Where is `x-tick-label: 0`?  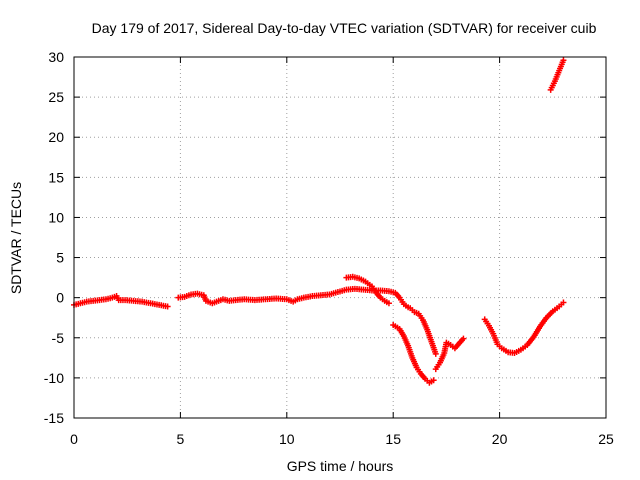
x-tick-label: 0 is located at coordinates (74, 439).